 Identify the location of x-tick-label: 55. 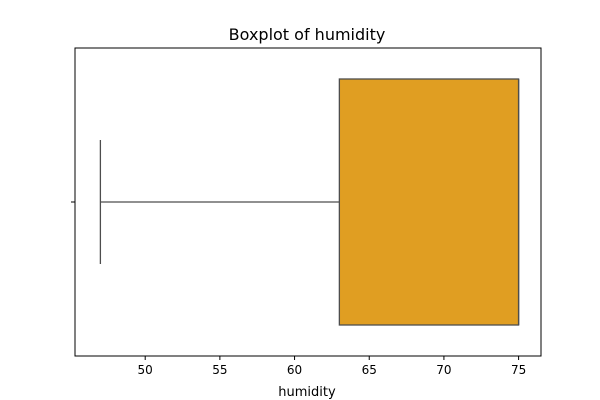
(219, 370).